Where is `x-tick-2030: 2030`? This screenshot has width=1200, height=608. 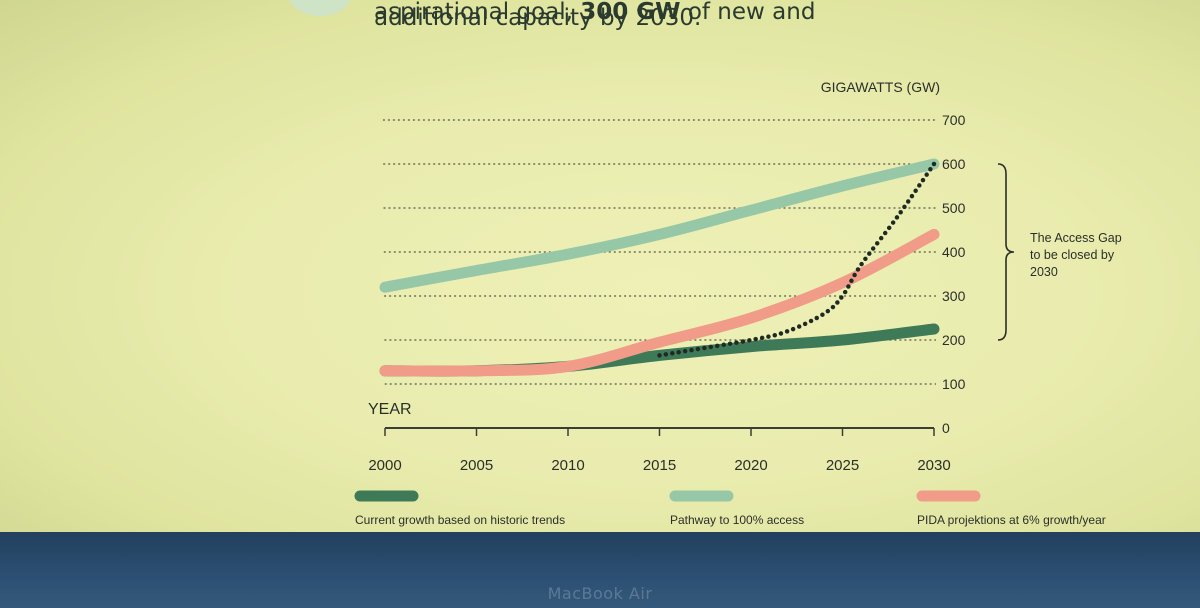
x-tick-2030: 2030 is located at coordinates (933, 465).